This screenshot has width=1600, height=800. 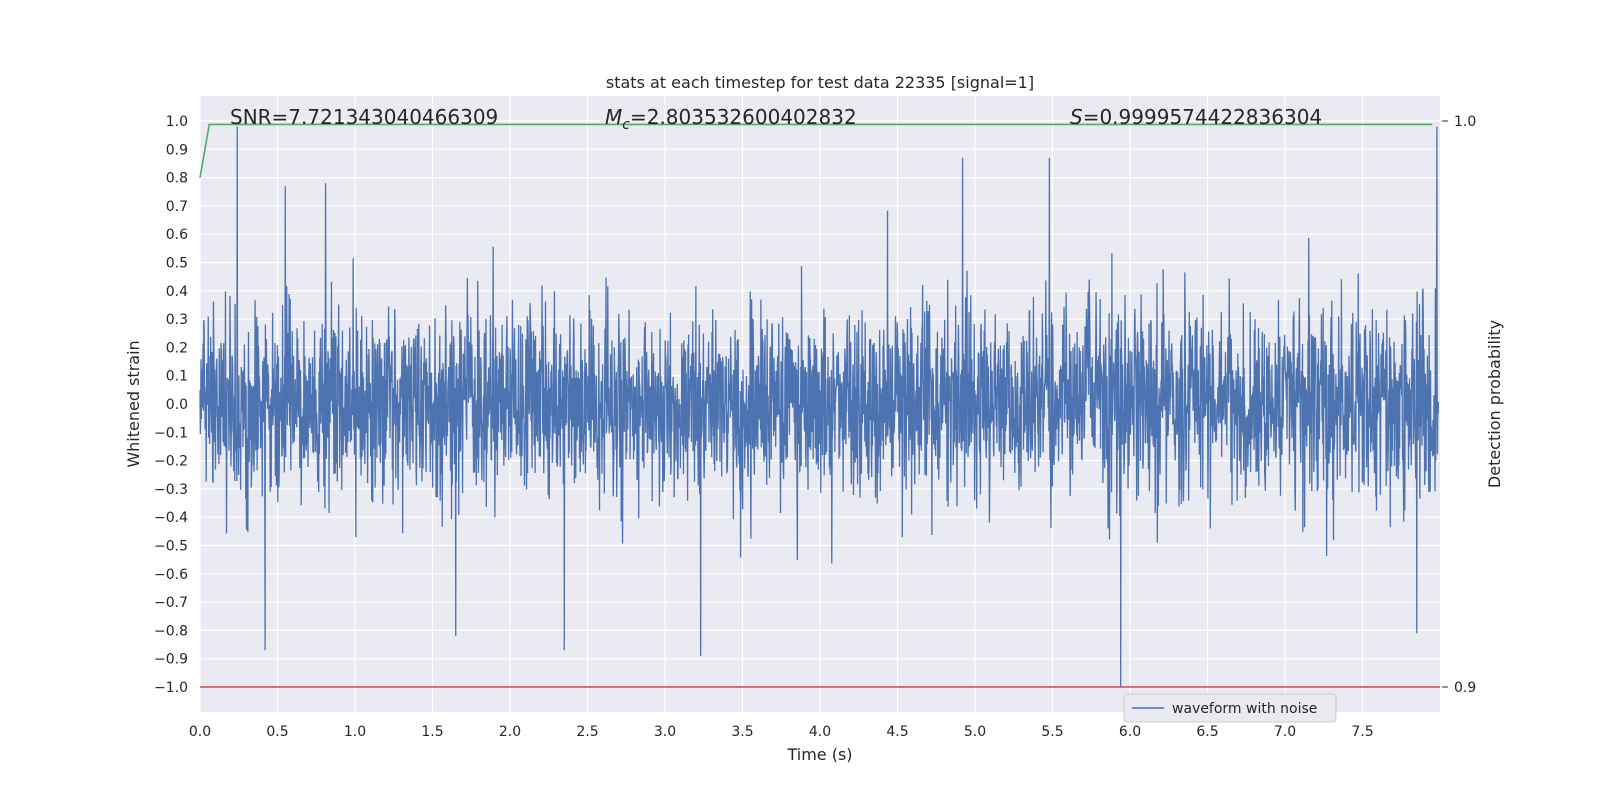 What do you see at coordinates (171, 490) in the screenshot?
I see `y-tick-label: −0.3` at bounding box center [171, 490].